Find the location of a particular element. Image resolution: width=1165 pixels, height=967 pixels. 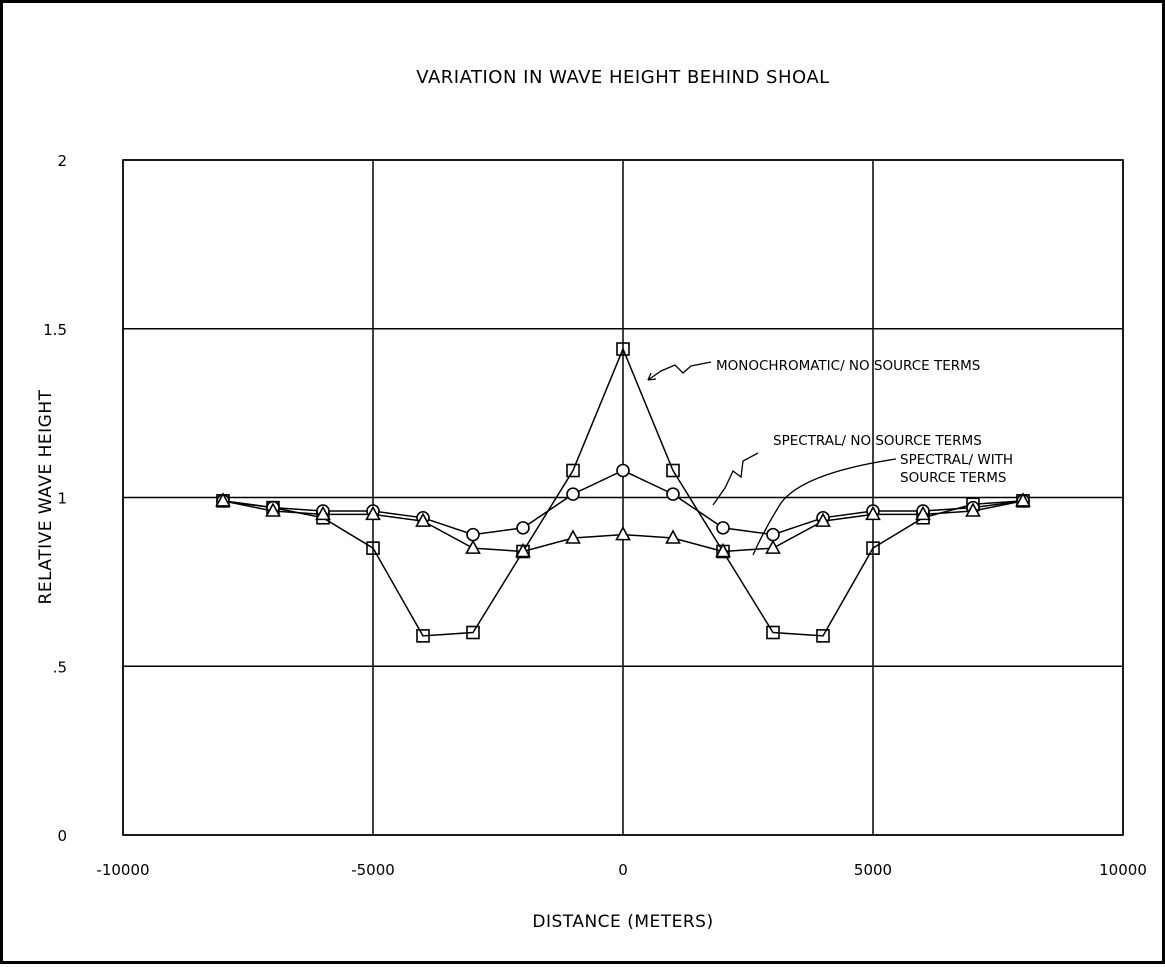

annotation-spectral-with-source: SPECTRAL/ WITH SOURCE TERMS is located at coordinates (956, 469).